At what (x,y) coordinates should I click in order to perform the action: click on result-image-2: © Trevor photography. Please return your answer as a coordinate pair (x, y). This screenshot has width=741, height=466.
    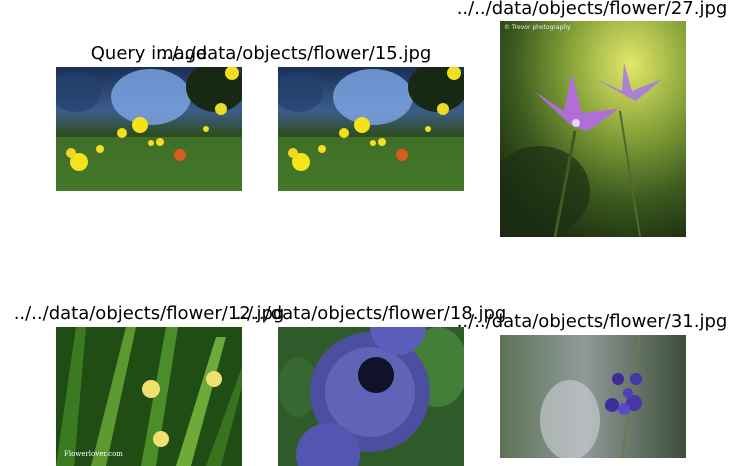
    Looking at the image, I should click on (593, 129).